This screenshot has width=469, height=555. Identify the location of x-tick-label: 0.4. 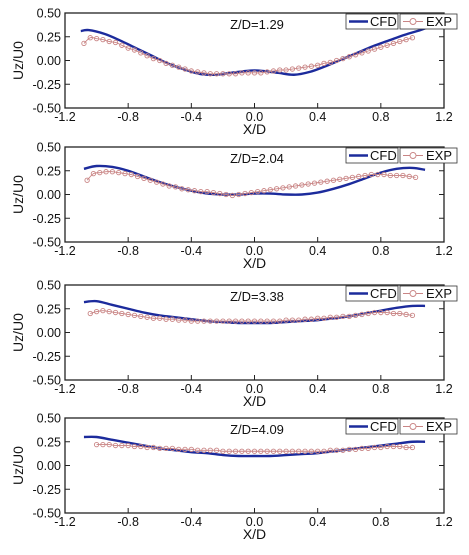
(317, 389).